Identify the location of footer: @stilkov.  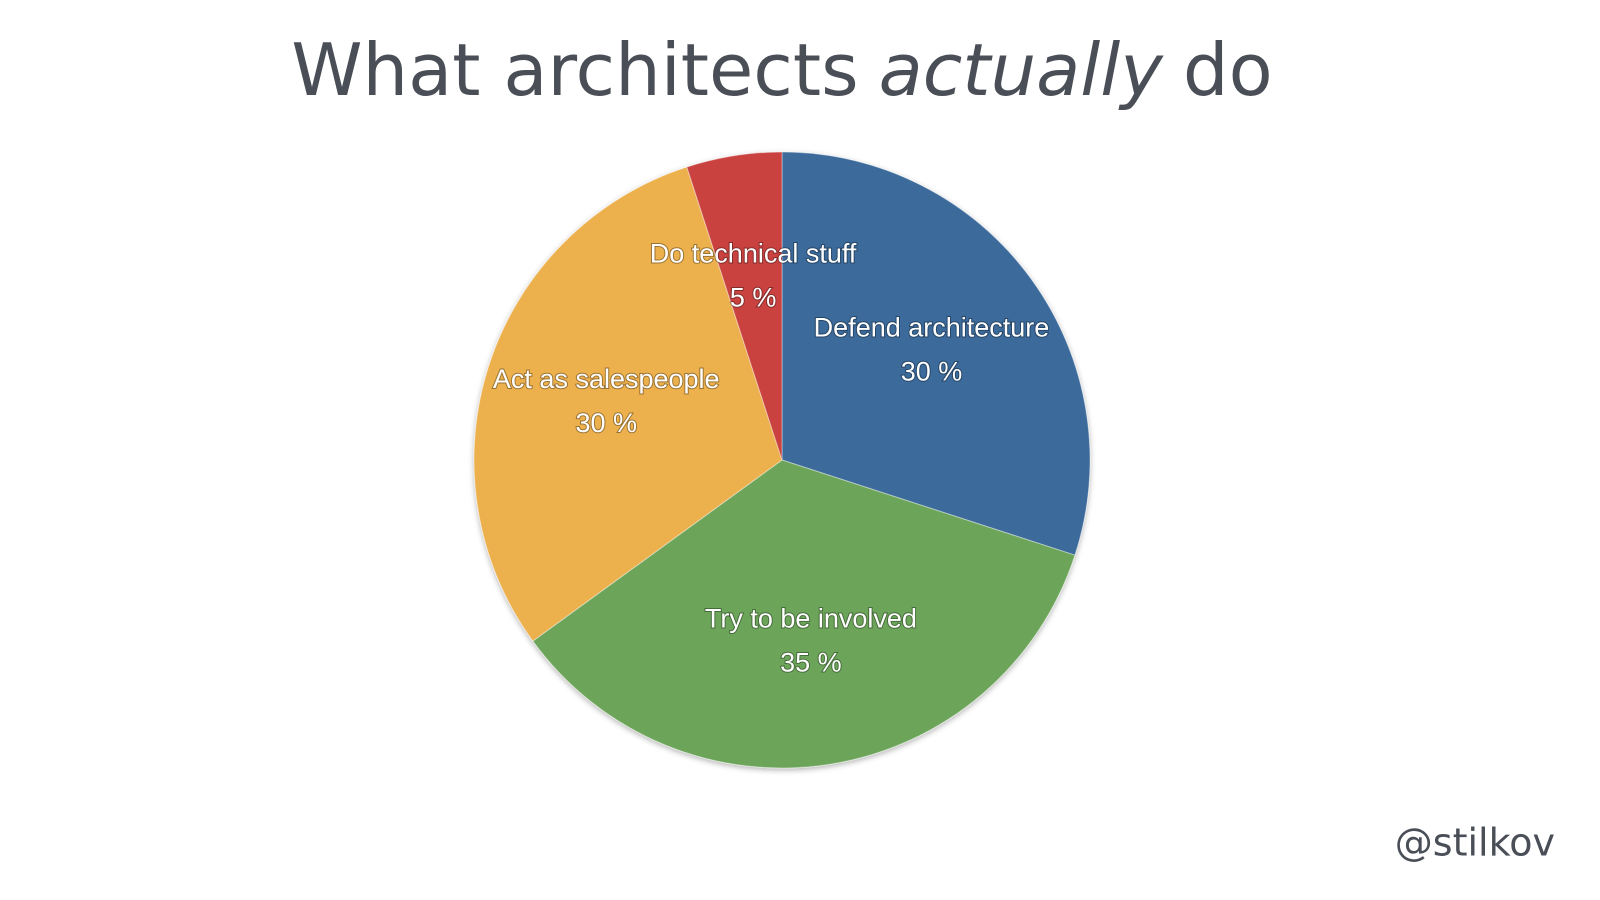
(1475, 843).